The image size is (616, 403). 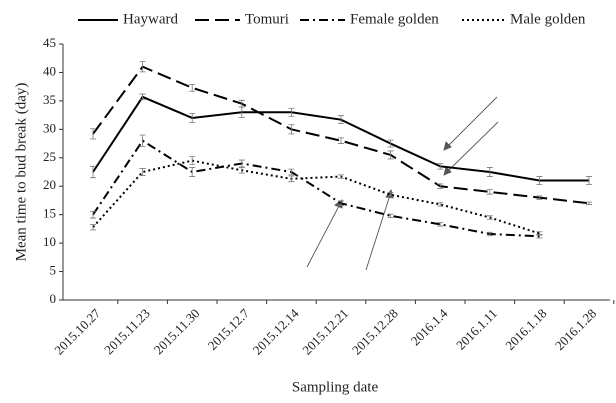 I want to click on y-tick-label: 30, so click(x=49, y=127).